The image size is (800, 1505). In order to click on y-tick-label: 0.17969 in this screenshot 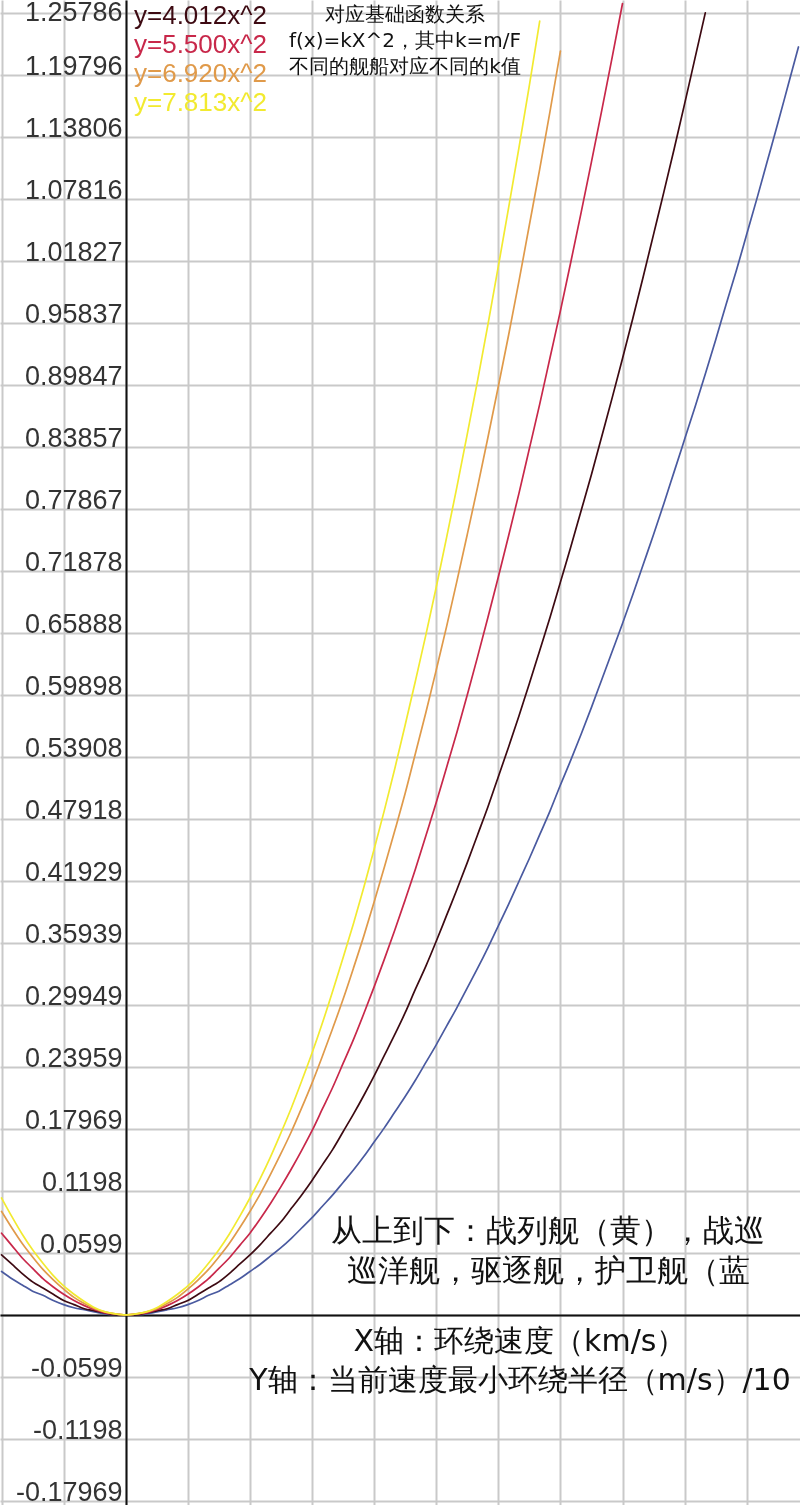, I will do `click(73, 1120)`.